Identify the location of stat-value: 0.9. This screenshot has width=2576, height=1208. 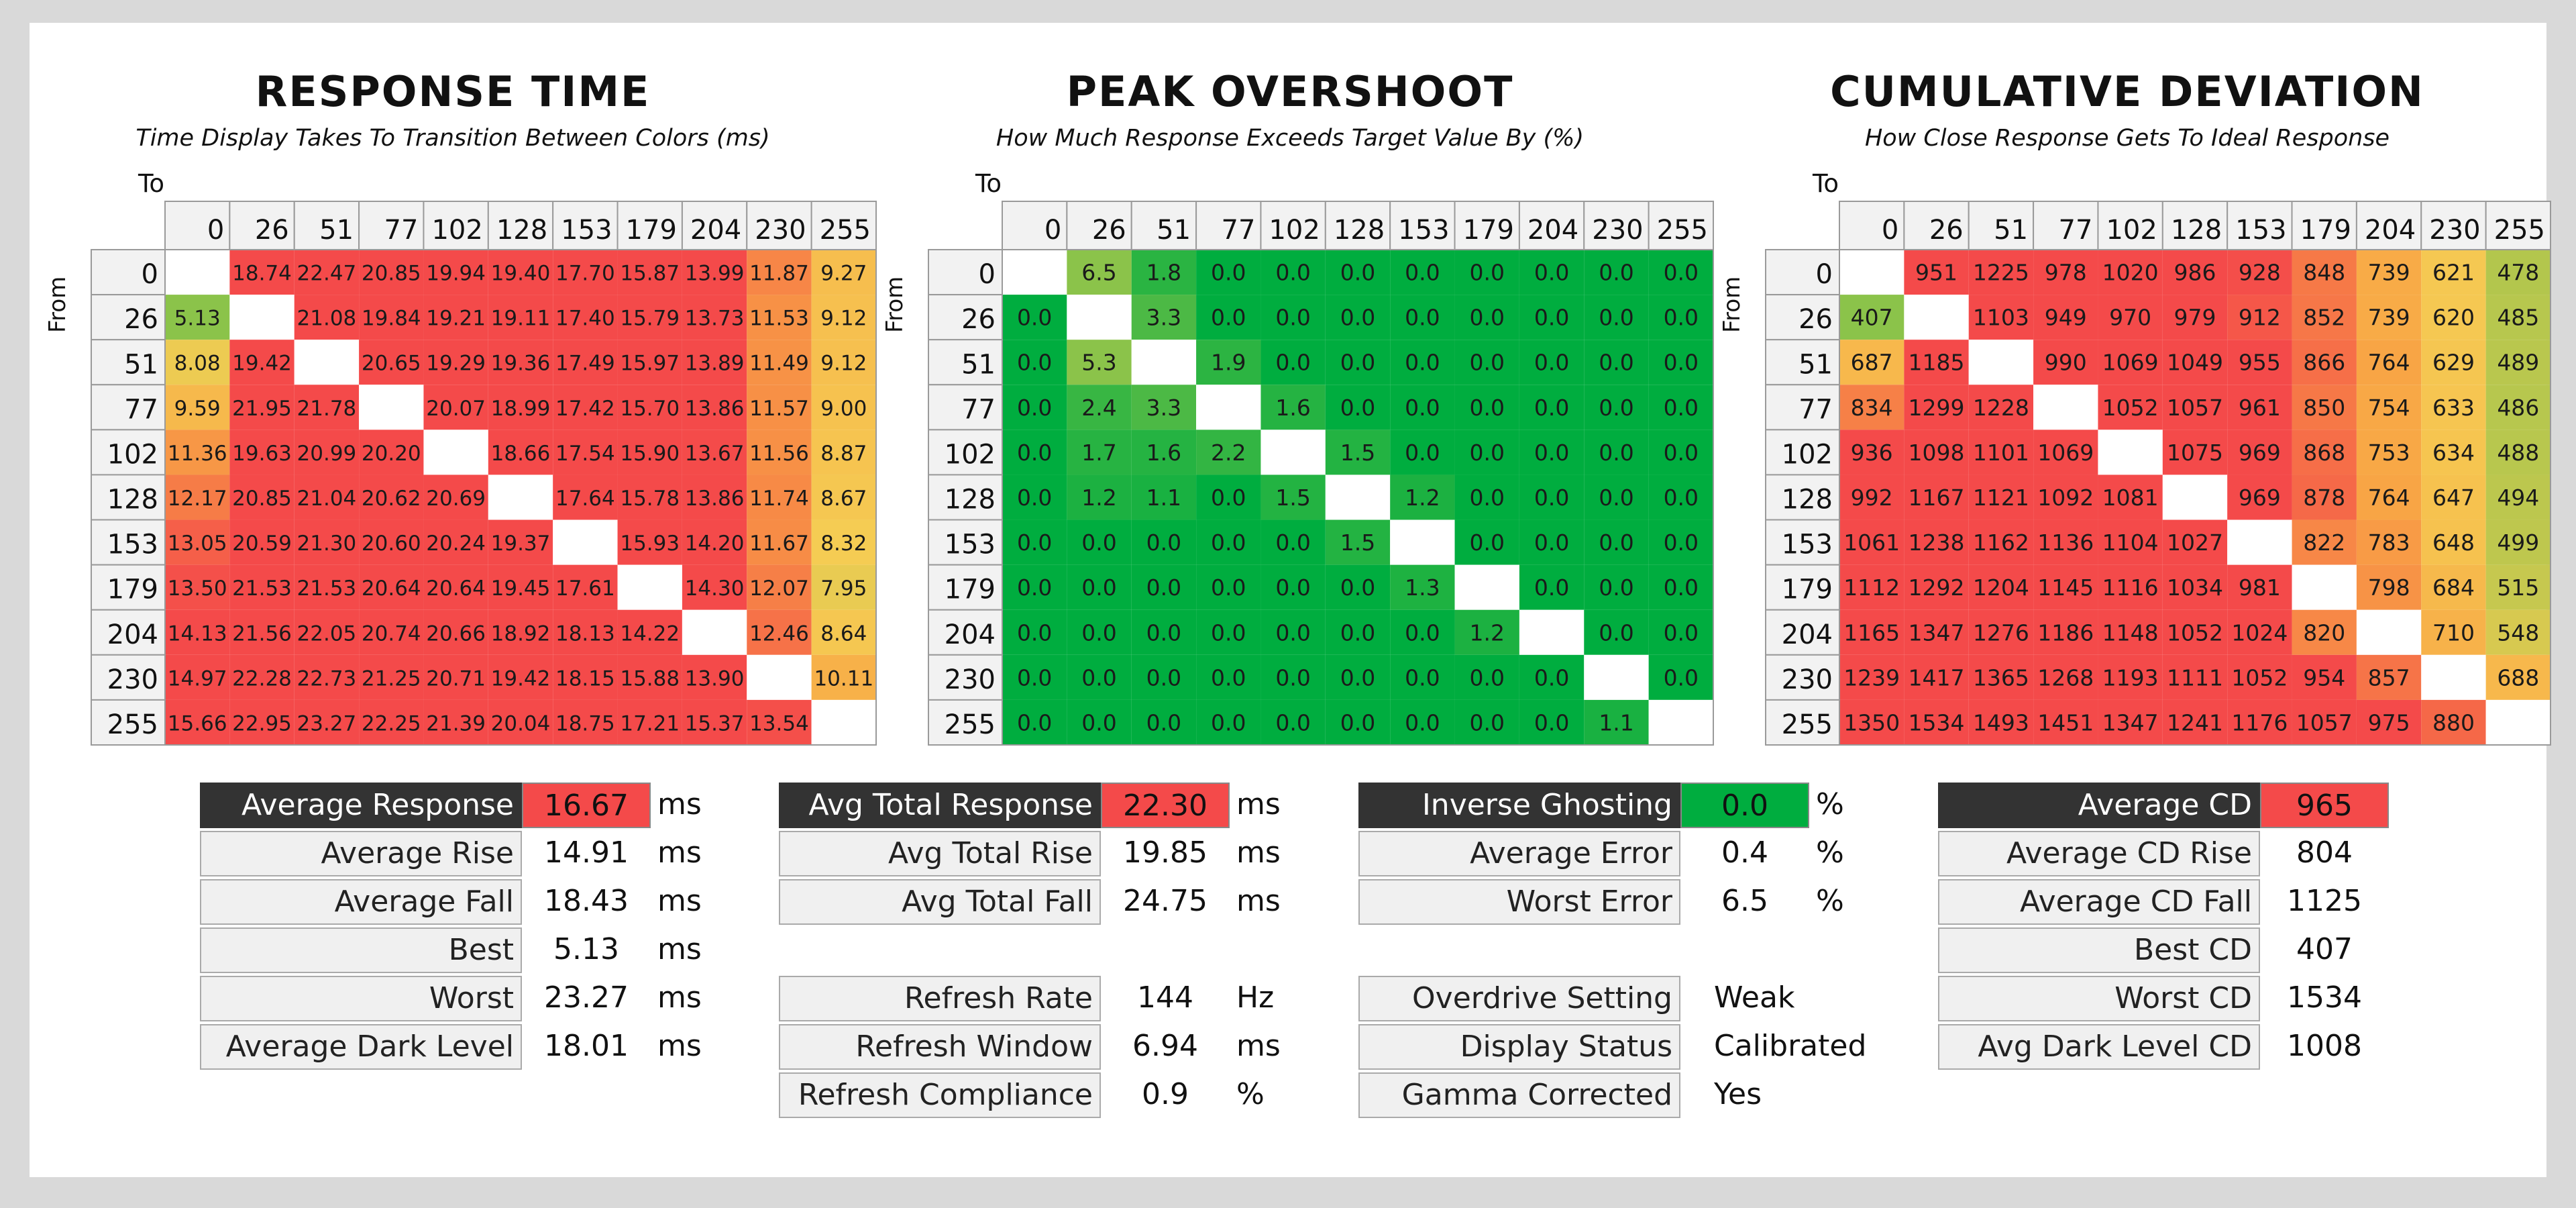
(1165, 1094).